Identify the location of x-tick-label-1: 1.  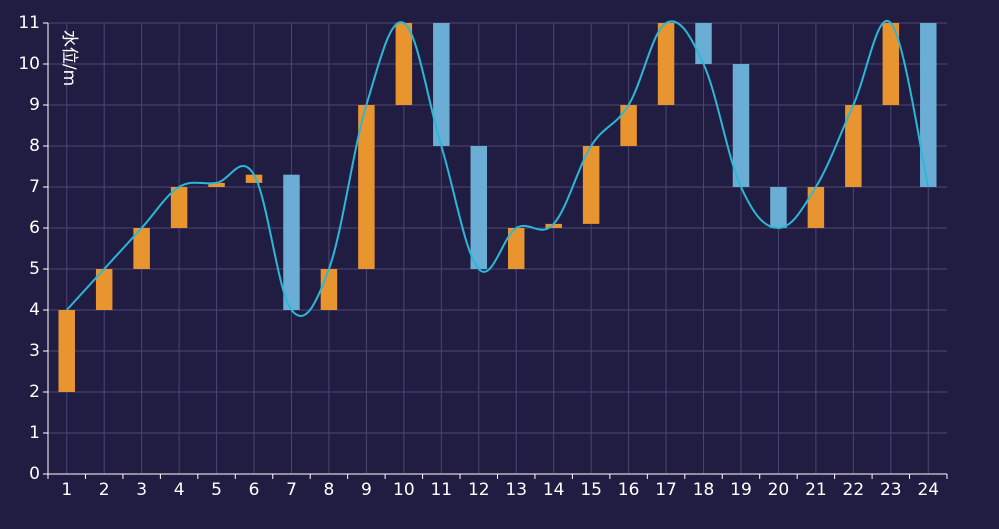
(66, 490).